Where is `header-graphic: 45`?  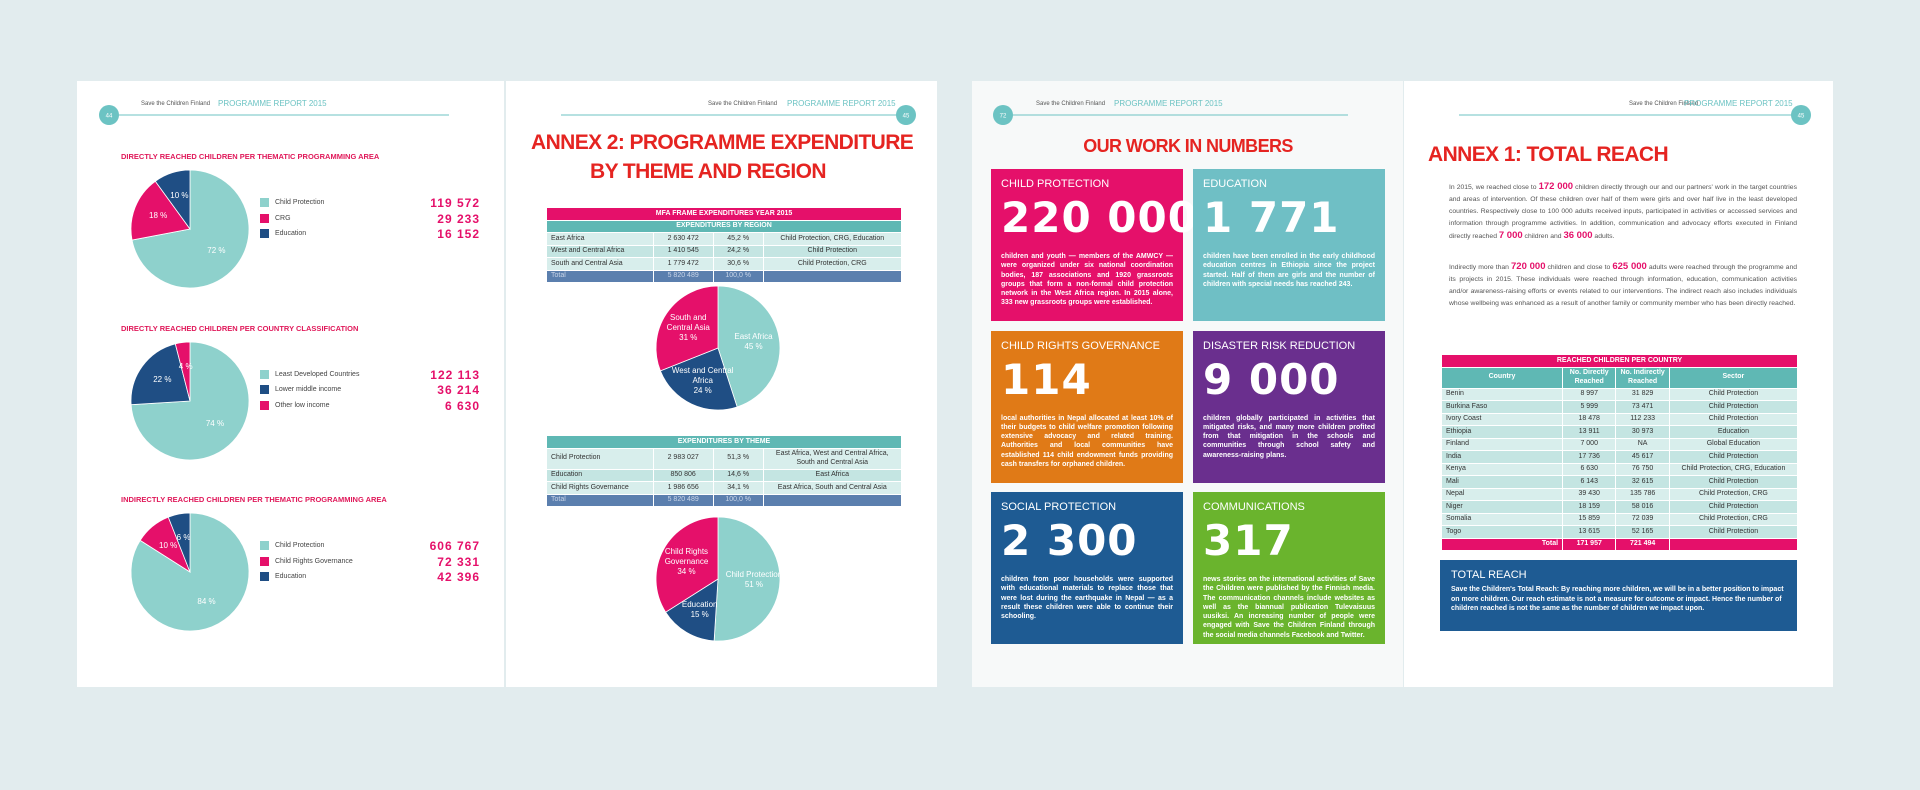 header-graphic: 45 is located at coordinates (1635, 115).